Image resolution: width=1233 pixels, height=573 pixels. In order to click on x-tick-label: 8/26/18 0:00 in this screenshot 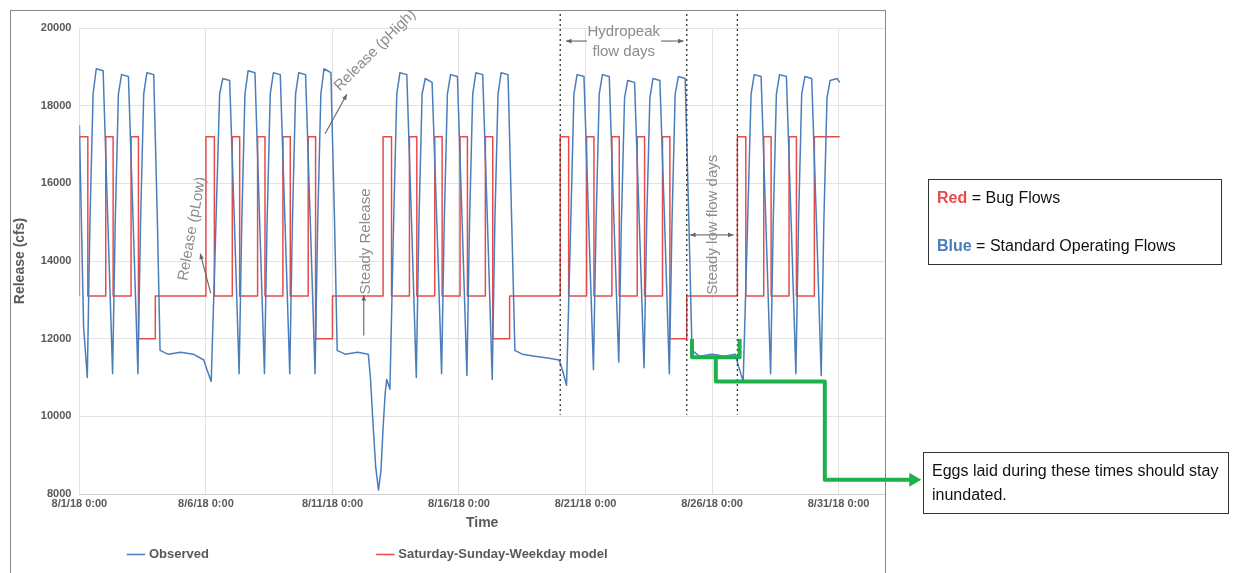, I will do `click(712, 502)`.